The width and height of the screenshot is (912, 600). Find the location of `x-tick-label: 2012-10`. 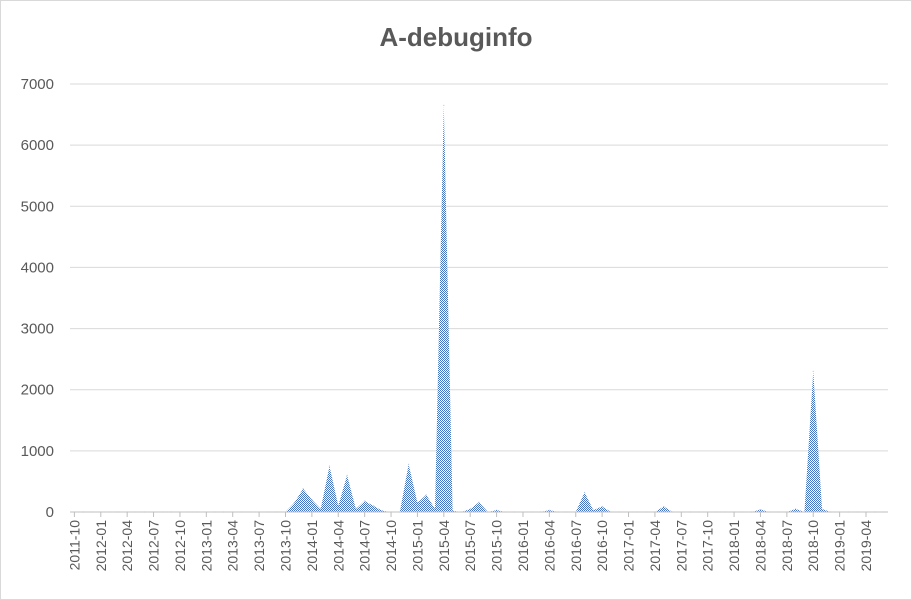

x-tick-label: 2012-10 is located at coordinates (180, 546).